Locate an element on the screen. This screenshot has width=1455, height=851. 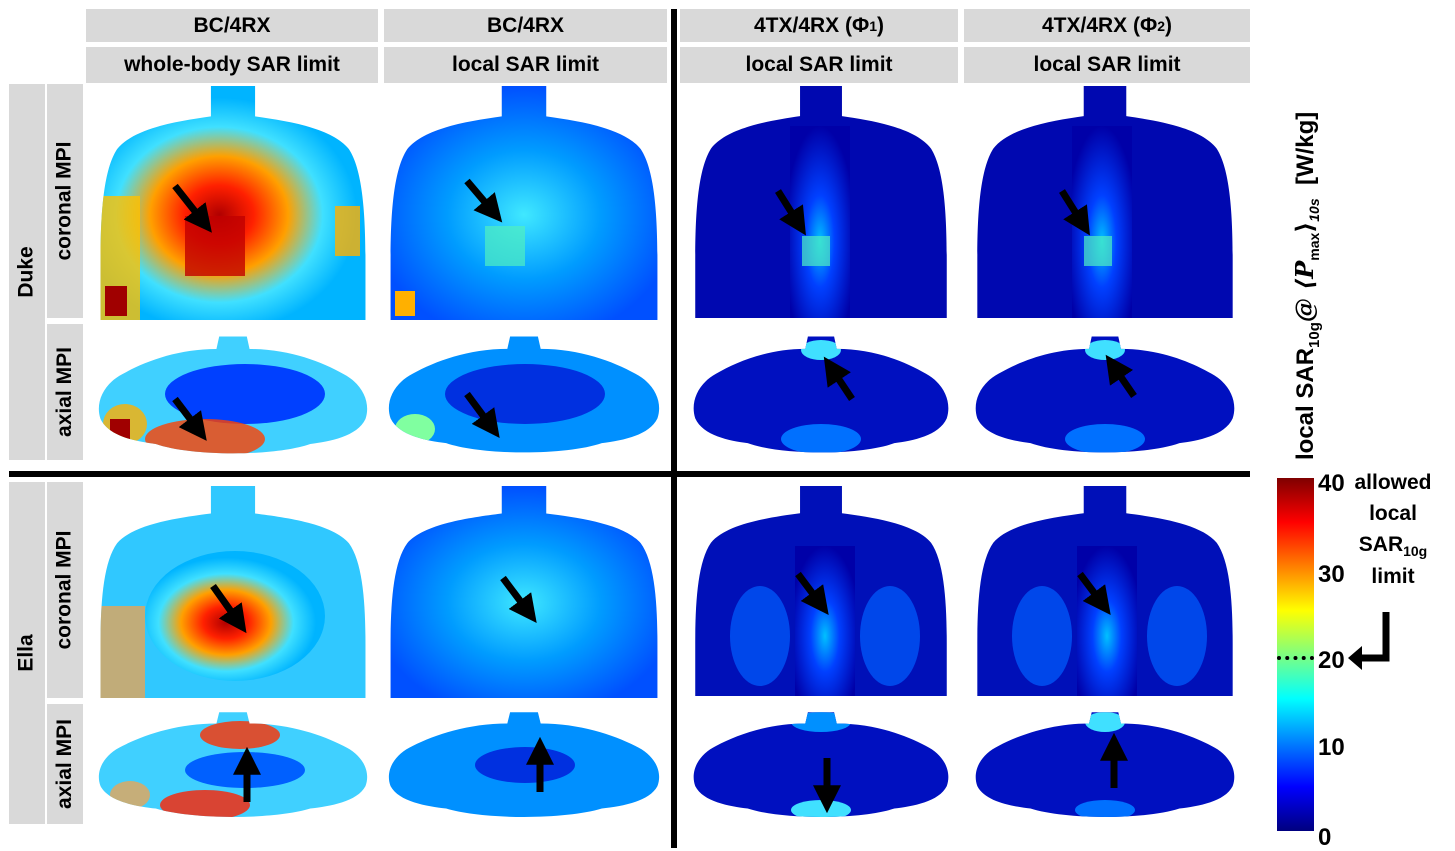
view-label-ella-coronal: coronal MPI is located at coordinates (65, 590).